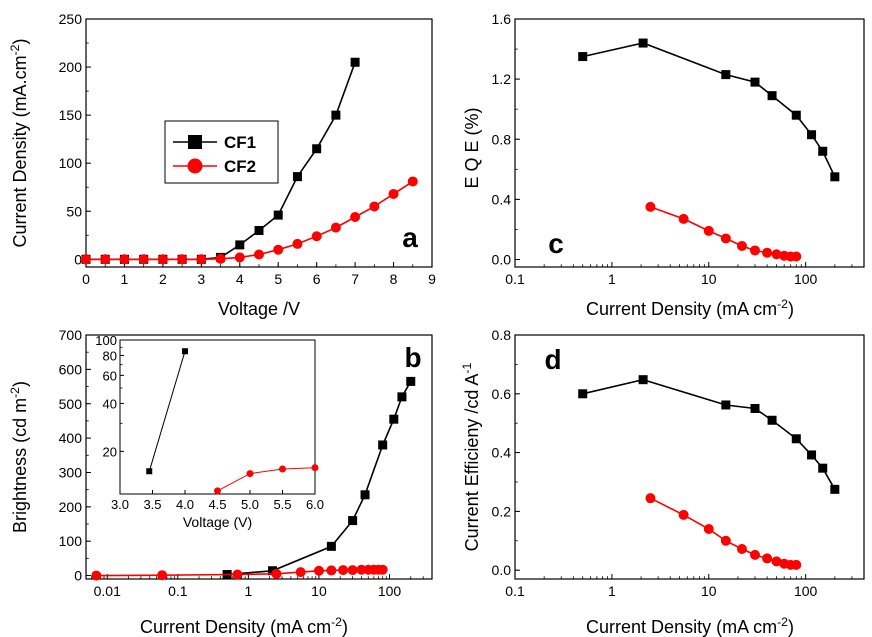  Describe the element at coordinates (217, 522) in the screenshot. I see `inset-x-axis-label: Voltage (V)` at that location.